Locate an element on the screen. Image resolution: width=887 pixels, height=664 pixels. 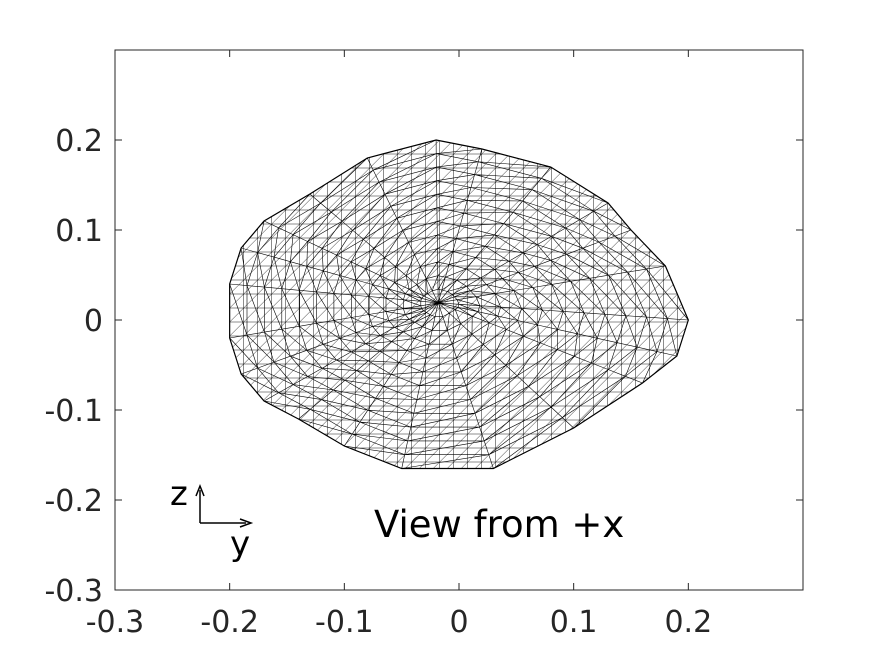
y-axis-label: y is located at coordinates (240, 544).